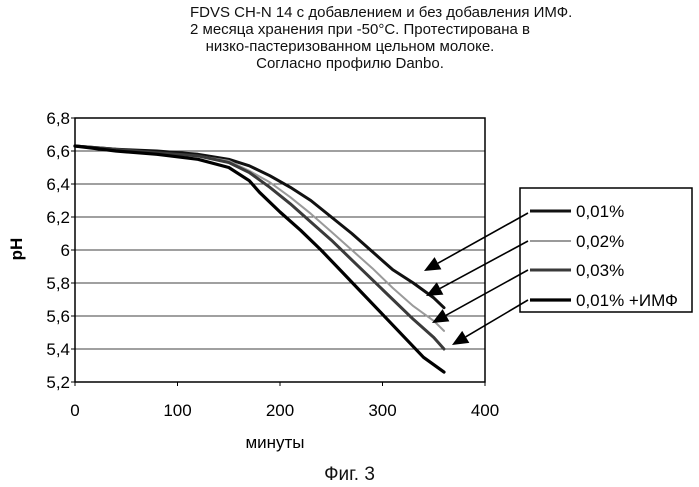 This screenshot has height=487, width=699. What do you see at coordinates (65, 250) in the screenshot?
I see `y-tick-label: 6` at bounding box center [65, 250].